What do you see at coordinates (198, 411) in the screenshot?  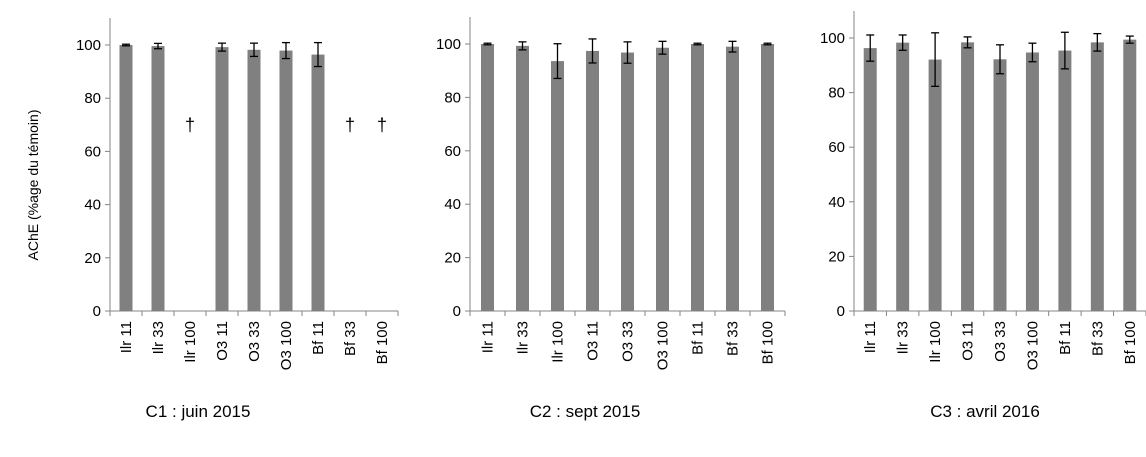 I see `chart-title: C1 : juin 2015` at bounding box center [198, 411].